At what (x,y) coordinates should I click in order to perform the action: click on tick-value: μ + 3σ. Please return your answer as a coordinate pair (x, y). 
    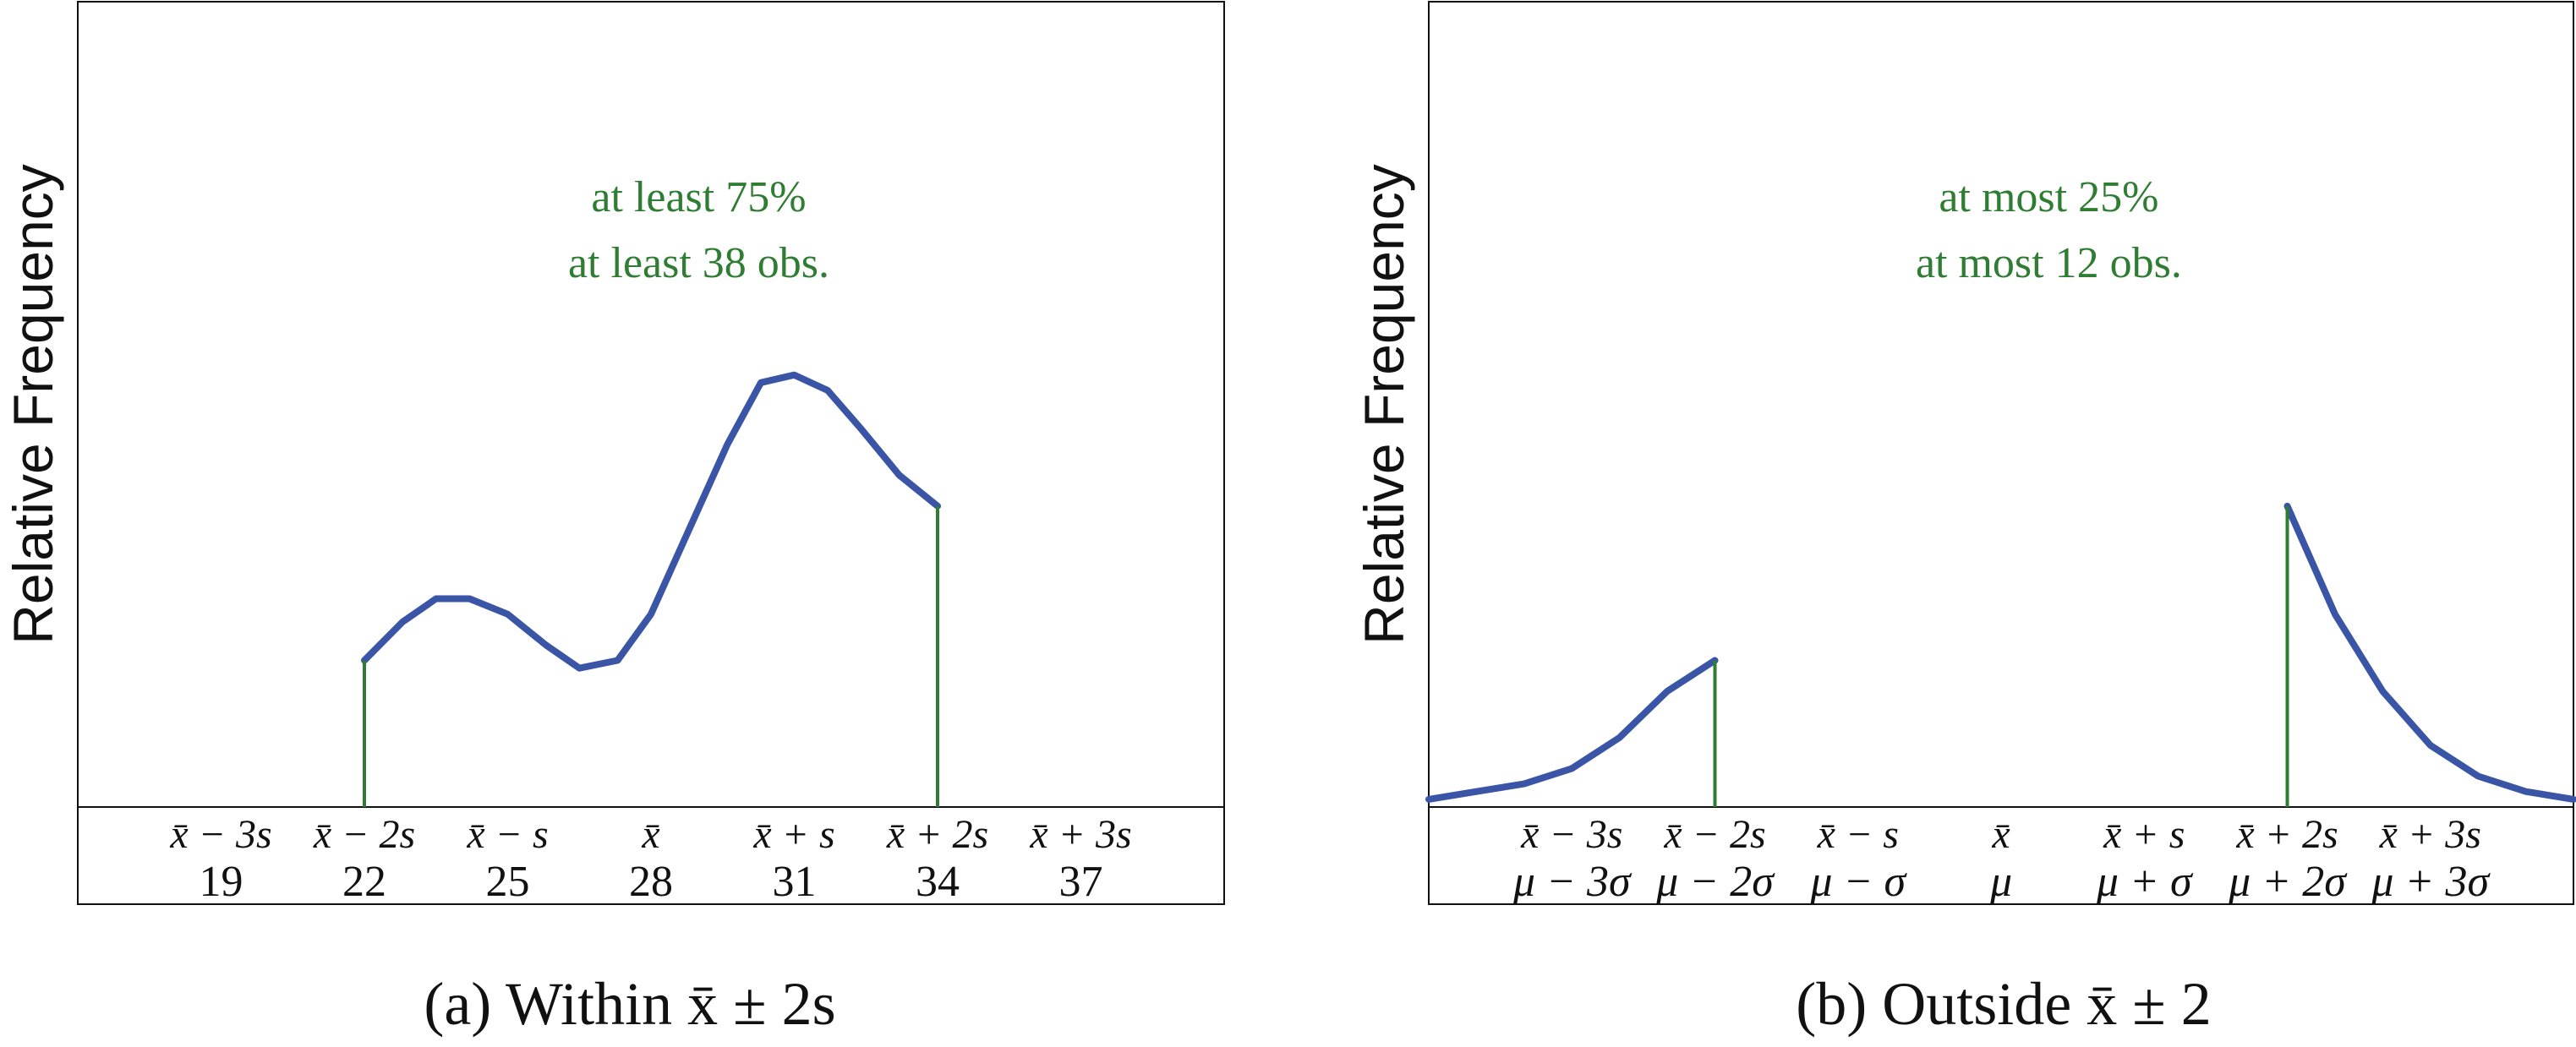
    Looking at the image, I should click on (2431, 882).